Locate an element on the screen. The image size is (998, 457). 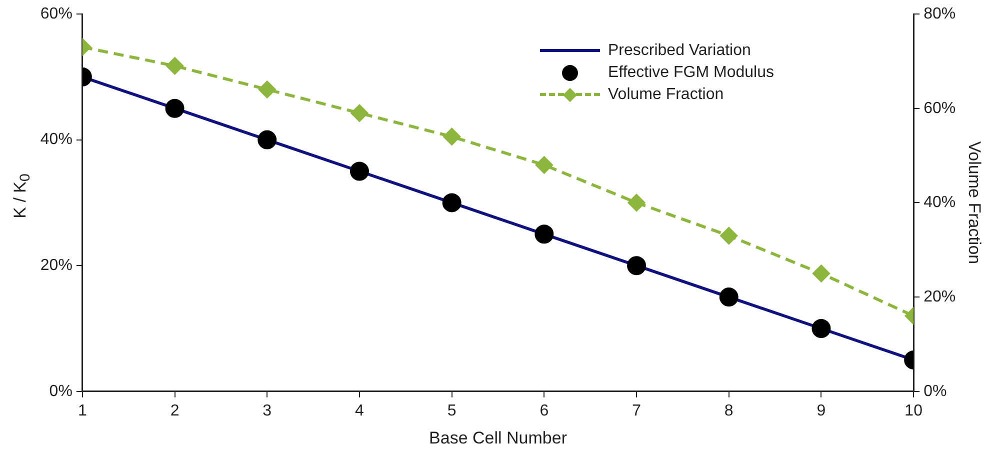
x-tick-label: 4 is located at coordinates (359, 411).